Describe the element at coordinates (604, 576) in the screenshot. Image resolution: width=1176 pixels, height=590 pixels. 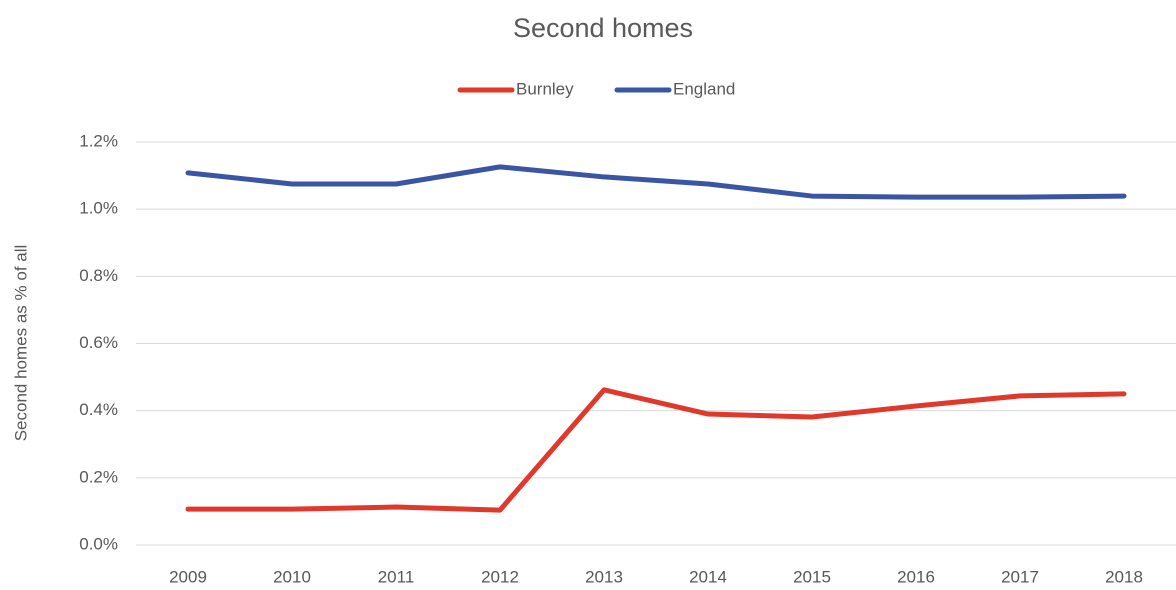
I see `x-tick-label: 2013` at that location.